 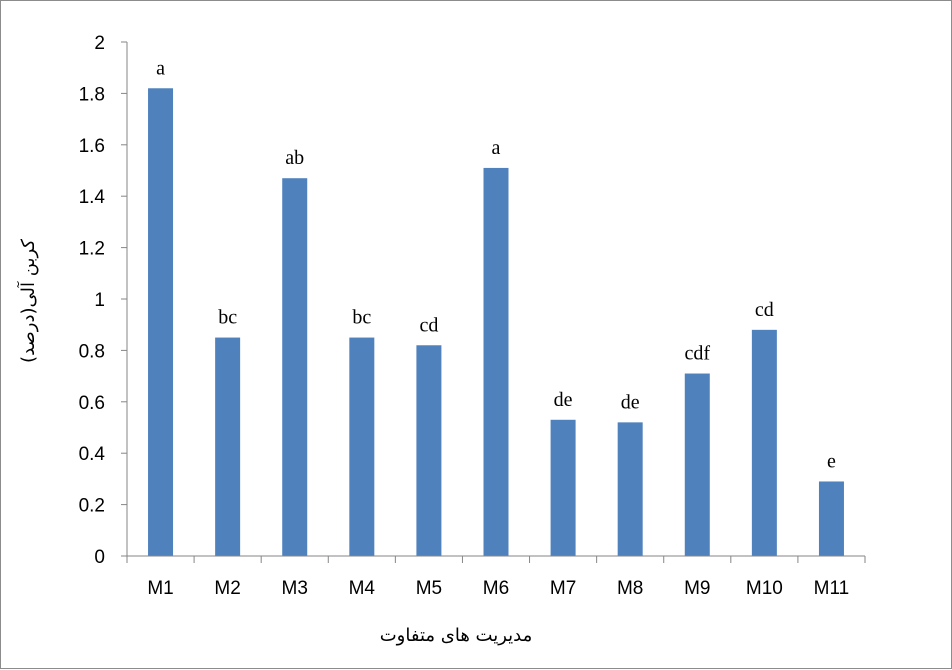 What do you see at coordinates (99, 43) in the screenshot?
I see `y-tick-label: 2` at bounding box center [99, 43].